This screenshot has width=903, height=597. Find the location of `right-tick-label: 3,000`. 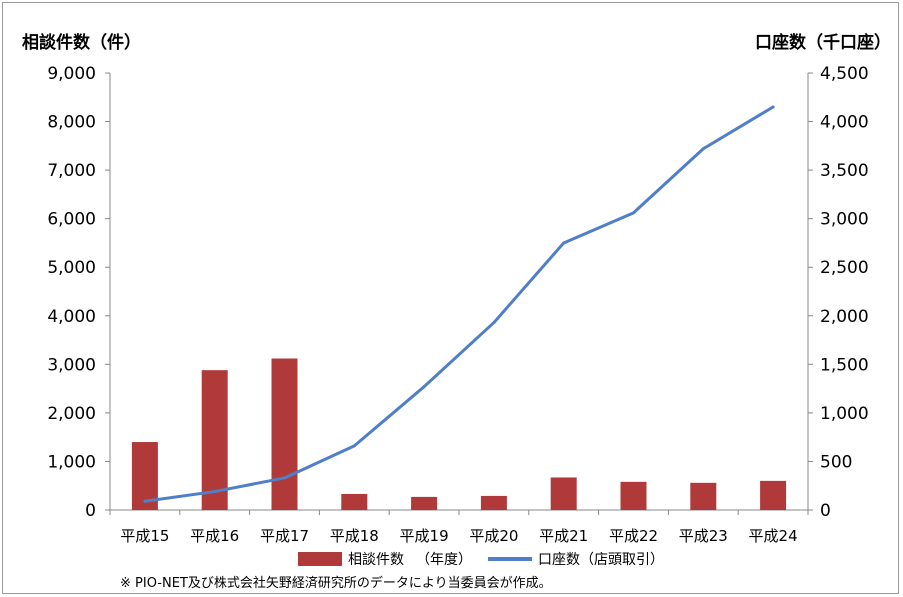

right-tick-label: 3,000 is located at coordinates (844, 220).